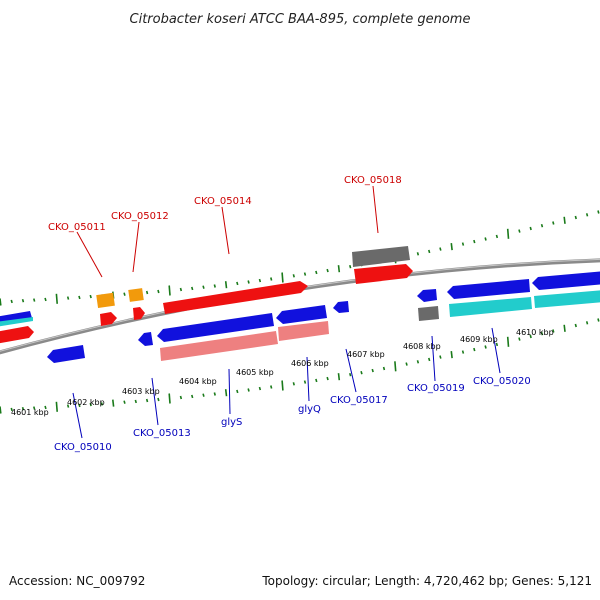 The image size is (600, 600). I want to click on gene-label: CKO_05011, so click(77, 227).